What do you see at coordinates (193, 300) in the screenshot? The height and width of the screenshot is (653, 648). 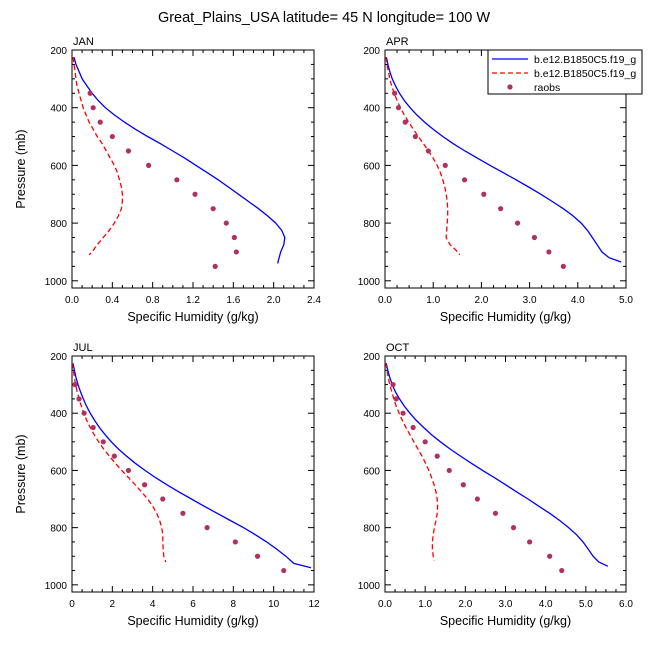 I see `x-tick-label: 1.2` at bounding box center [193, 300].